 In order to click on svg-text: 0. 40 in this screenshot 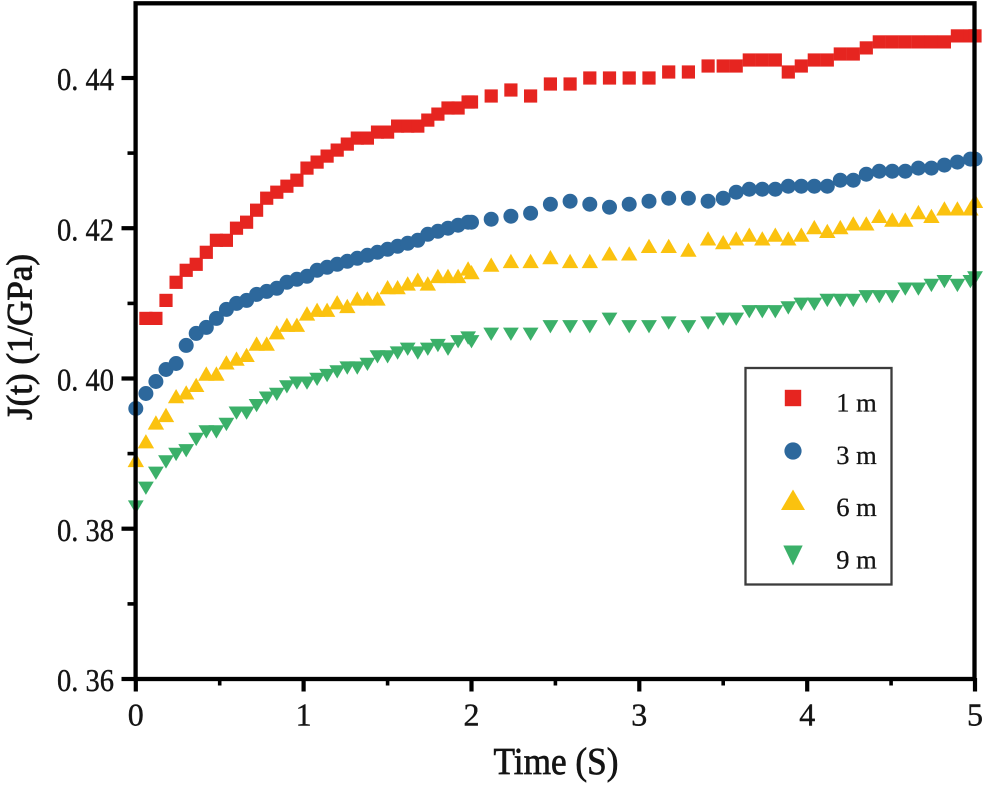, I will do `click(85, 380)`.